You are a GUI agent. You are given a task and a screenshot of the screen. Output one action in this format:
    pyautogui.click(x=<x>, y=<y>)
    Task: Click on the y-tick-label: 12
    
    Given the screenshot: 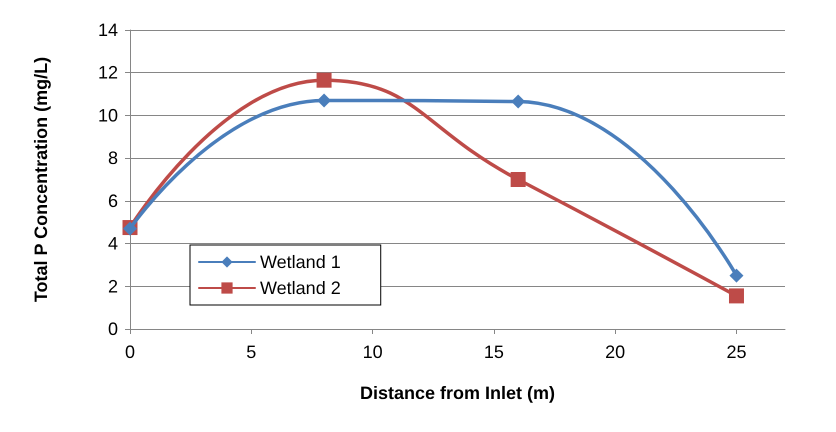 What is the action you would take?
    pyautogui.click(x=108, y=72)
    